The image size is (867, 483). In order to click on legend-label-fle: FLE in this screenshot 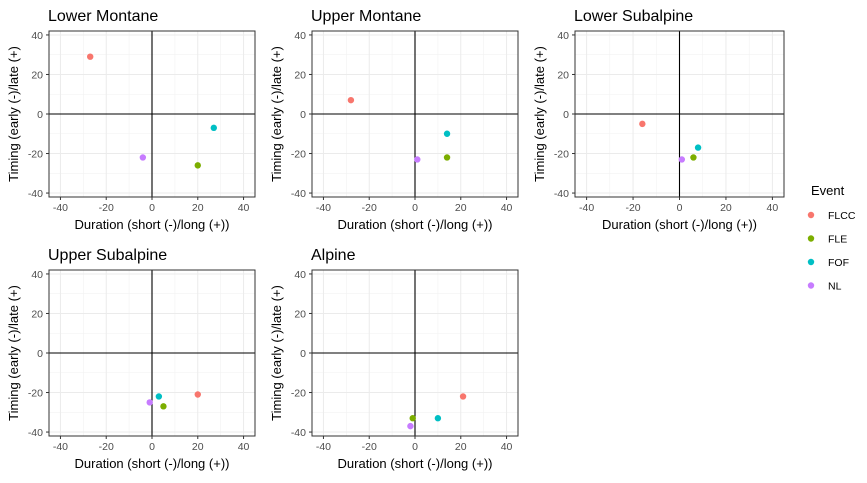, I will do `click(837, 240)`.